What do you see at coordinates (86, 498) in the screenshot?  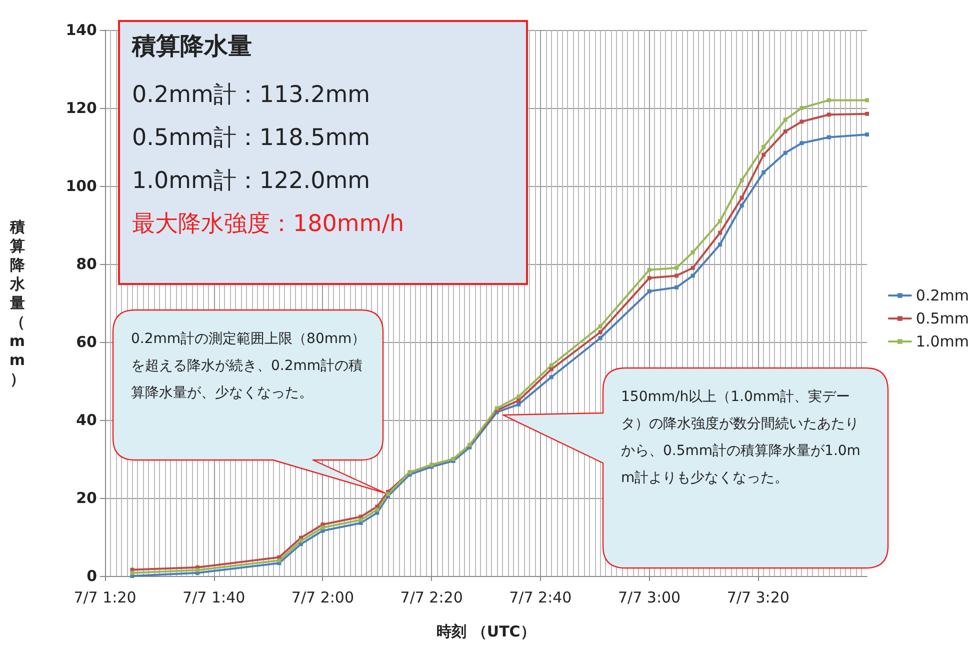 I see `y-tick-label: 20` at bounding box center [86, 498].